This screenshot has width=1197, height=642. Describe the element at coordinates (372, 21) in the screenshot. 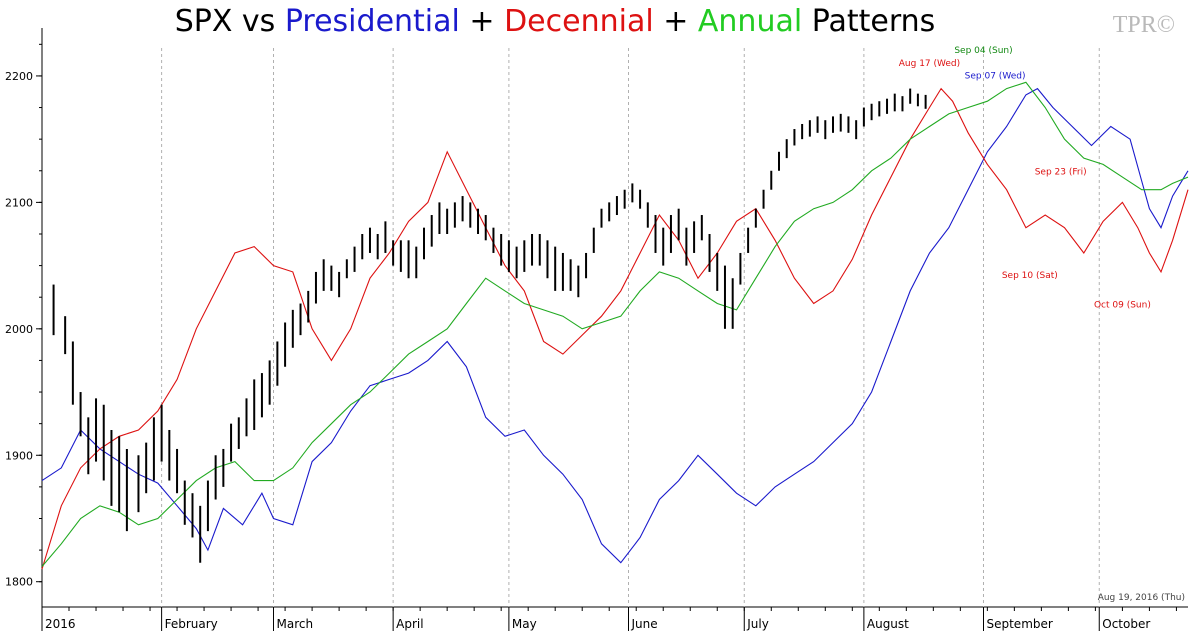

I see `chart-title-part: Presidential` at that location.